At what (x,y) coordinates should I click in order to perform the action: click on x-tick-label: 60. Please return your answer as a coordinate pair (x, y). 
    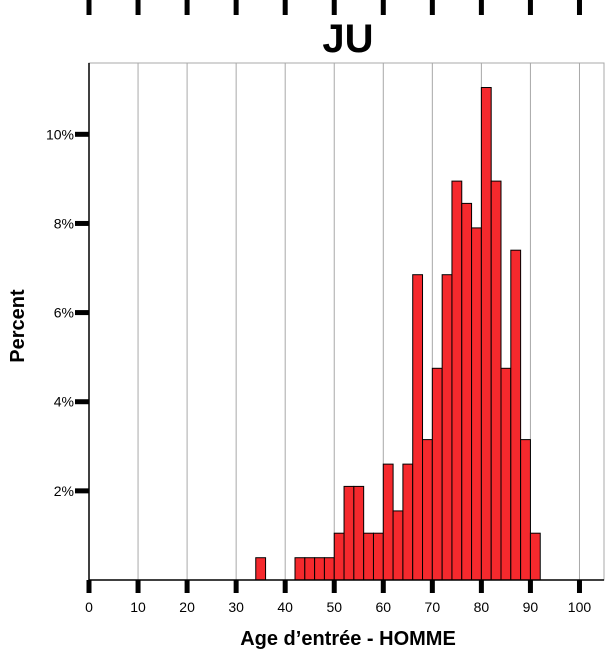
    Looking at the image, I should click on (383, 607).